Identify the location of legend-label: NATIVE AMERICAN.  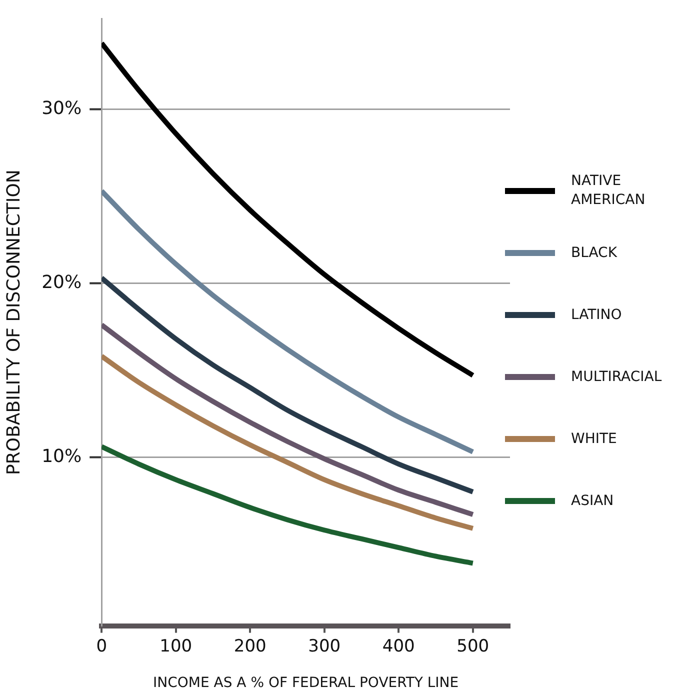
(608, 191).